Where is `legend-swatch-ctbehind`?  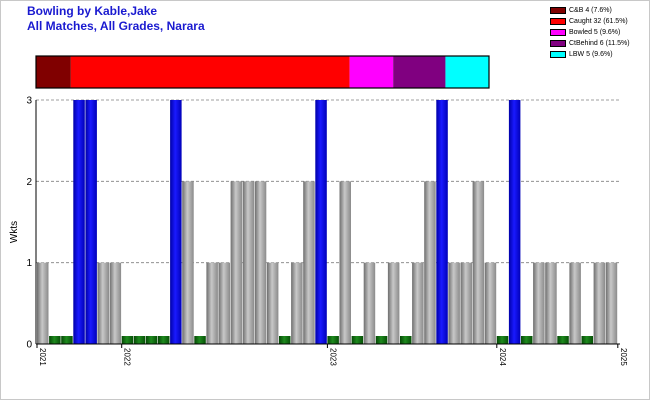
legend-swatch-ctbehind is located at coordinates (558, 43).